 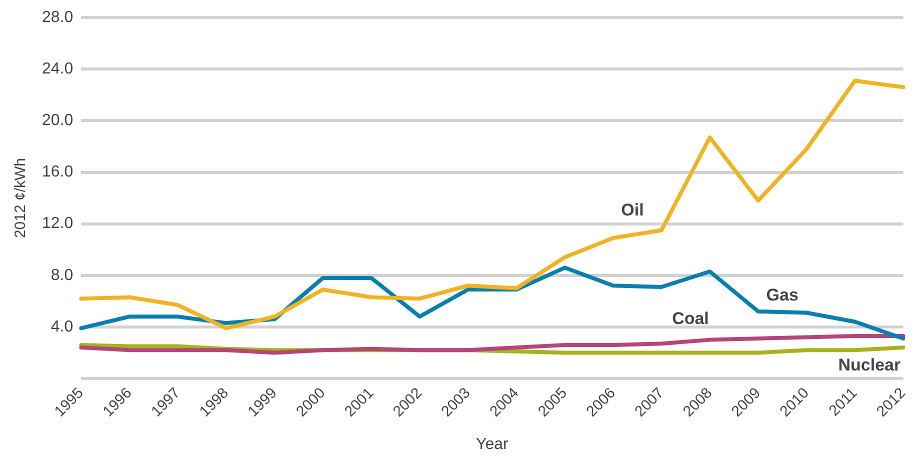 What do you see at coordinates (493, 444) in the screenshot?
I see `x-axis-title: Year` at bounding box center [493, 444].